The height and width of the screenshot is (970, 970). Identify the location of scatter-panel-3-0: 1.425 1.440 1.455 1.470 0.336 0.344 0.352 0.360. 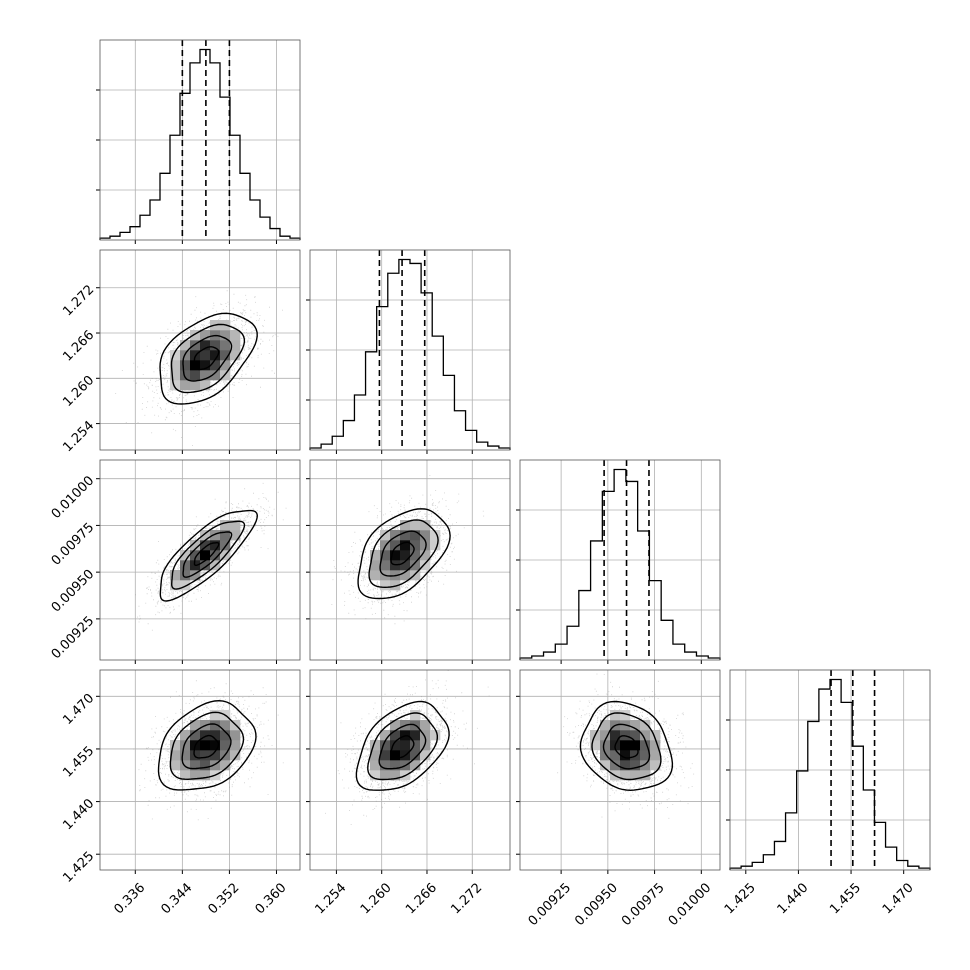
(180, 793).